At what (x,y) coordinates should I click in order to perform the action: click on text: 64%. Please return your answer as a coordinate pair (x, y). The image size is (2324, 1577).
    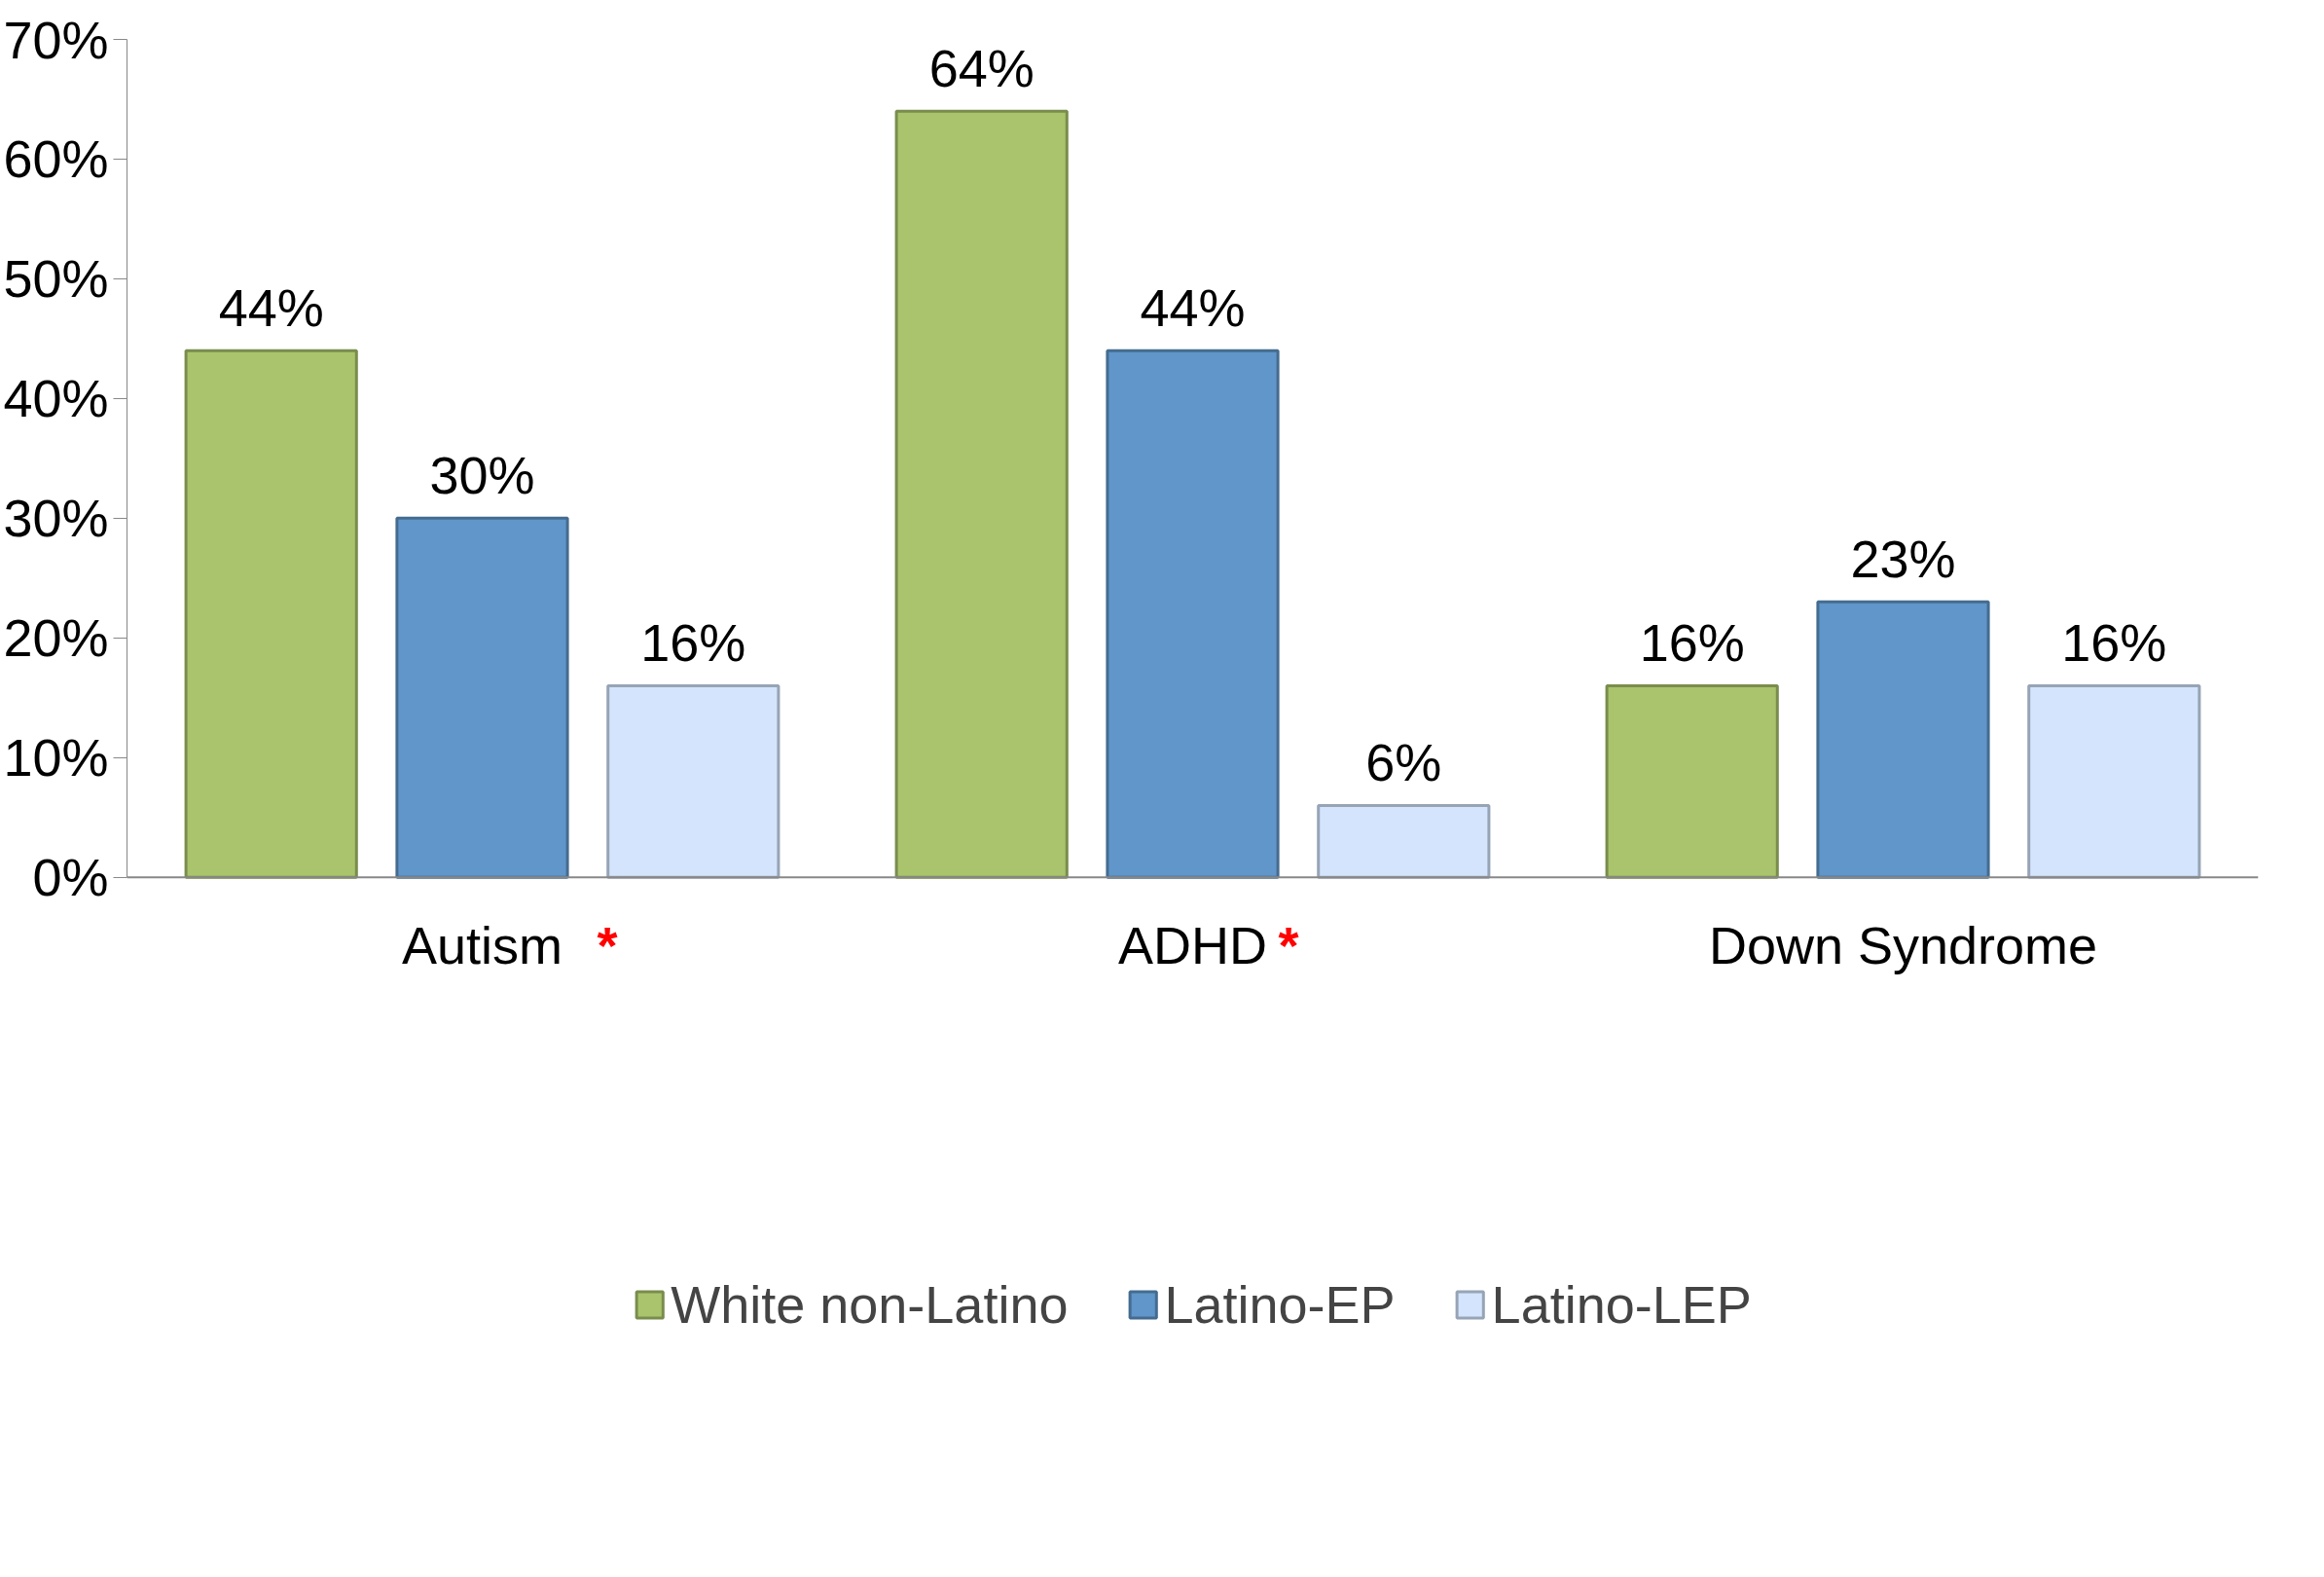
    Looking at the image, I should click on (981, 68).